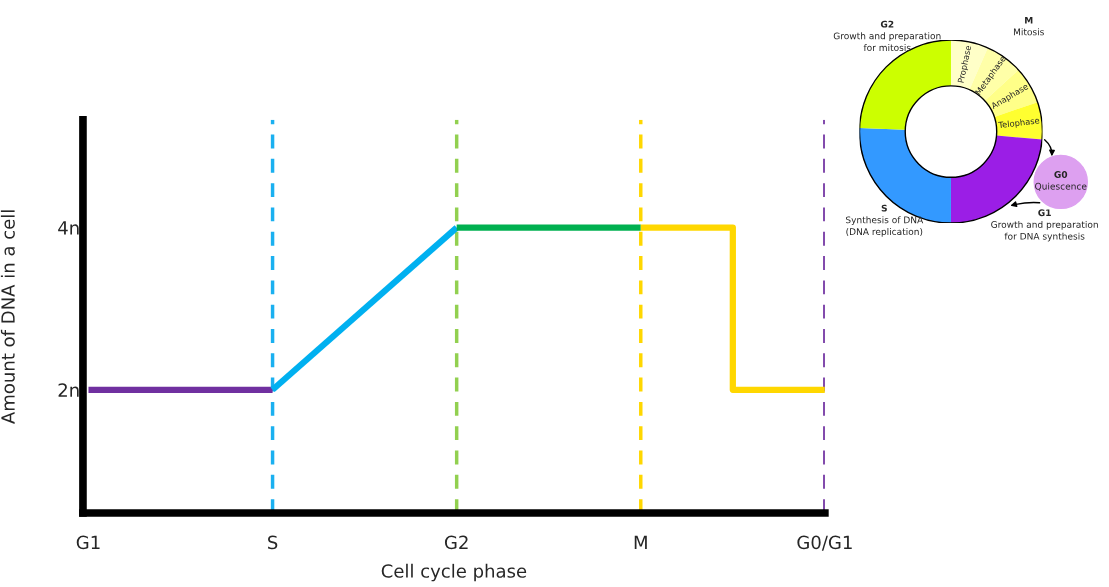 The image size is (1109, 587). I want to click on x-tick-label: G1, so click(88, 542).